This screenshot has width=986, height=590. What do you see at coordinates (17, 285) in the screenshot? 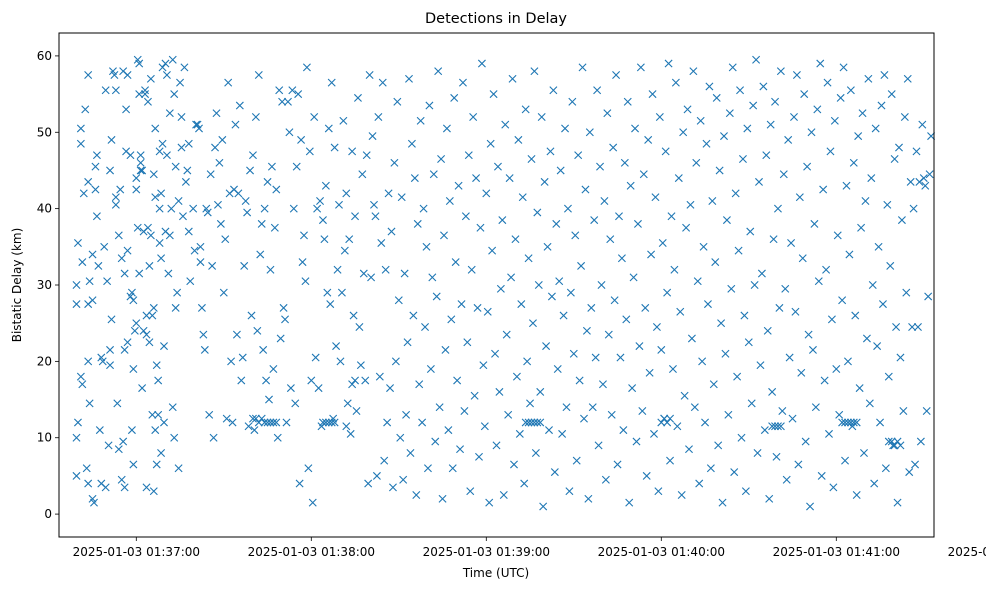
I see `y-axis-label: Bistatic Delay (km)` at bounding box center [17, 285].